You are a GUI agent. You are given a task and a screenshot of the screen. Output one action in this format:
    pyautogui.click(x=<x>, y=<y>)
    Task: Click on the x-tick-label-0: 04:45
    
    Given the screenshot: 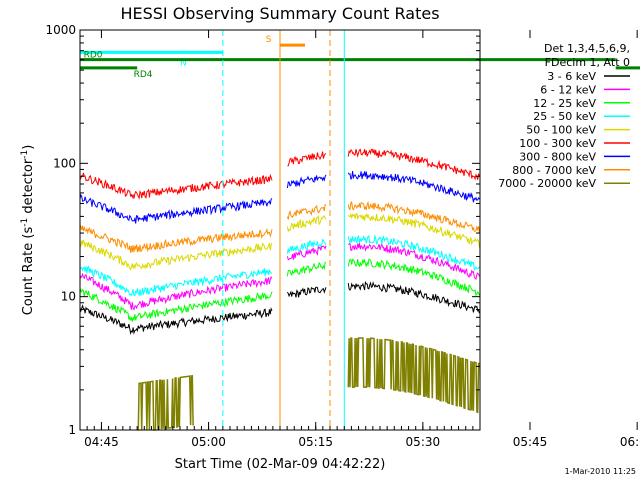 What is the action you would take?
    pyautogui.click(x=101, y=442)
    